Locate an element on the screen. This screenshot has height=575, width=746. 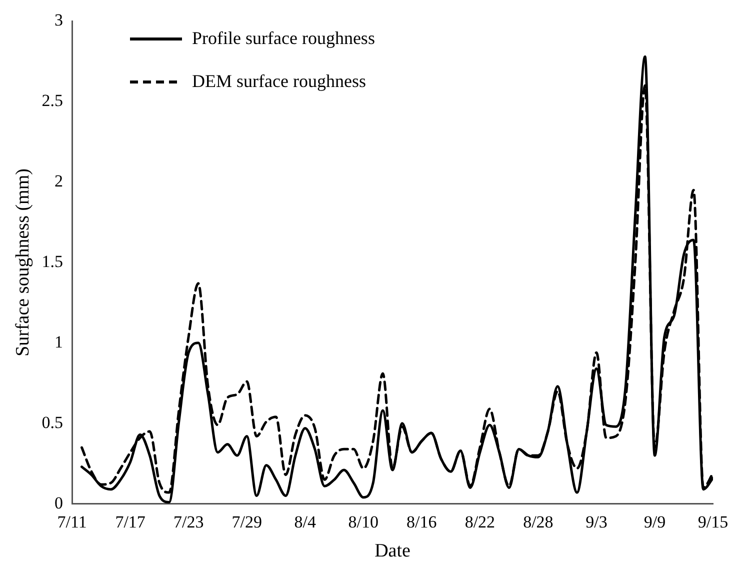
x-tick-label: 9/3 is located at coordinates (597, 522).